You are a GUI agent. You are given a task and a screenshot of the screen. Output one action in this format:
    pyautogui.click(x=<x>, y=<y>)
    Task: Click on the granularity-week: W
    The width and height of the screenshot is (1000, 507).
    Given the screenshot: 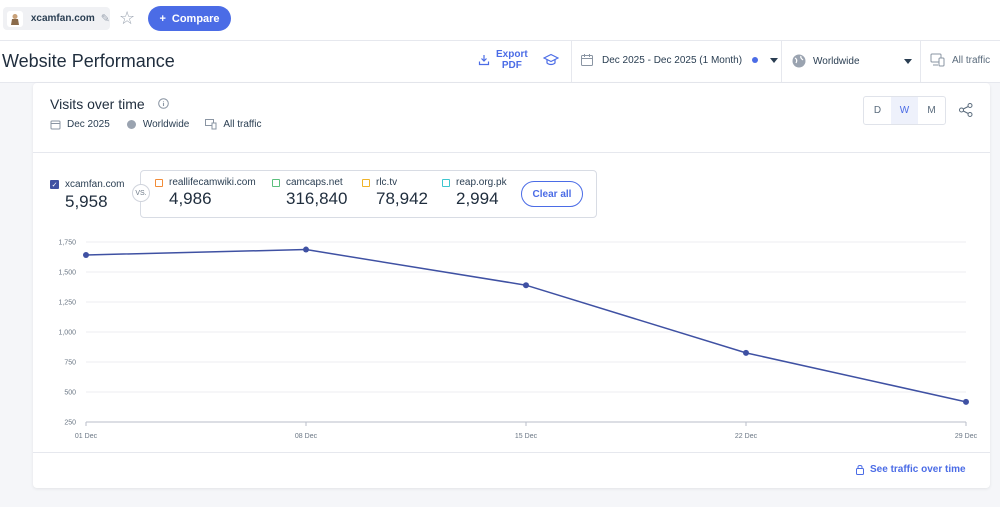 What is the action you would take?
    pyautogui.click(x=904, y=110)
    